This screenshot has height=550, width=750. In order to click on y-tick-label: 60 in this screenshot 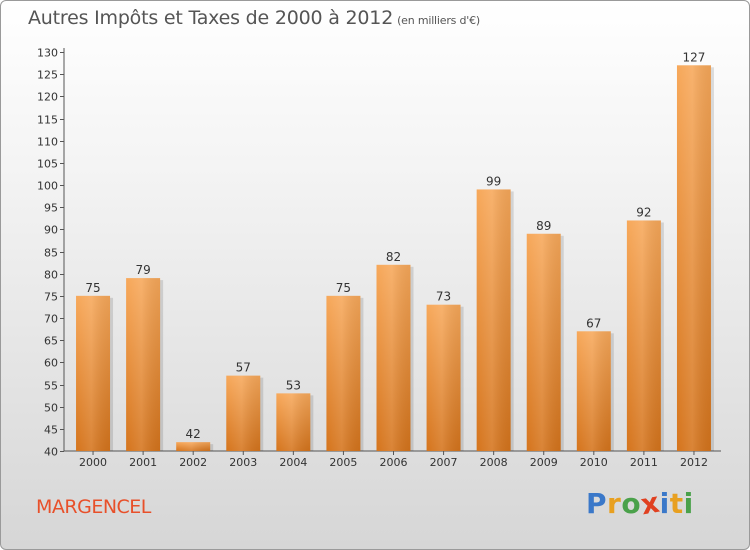, I will do `click(51, 363)`.